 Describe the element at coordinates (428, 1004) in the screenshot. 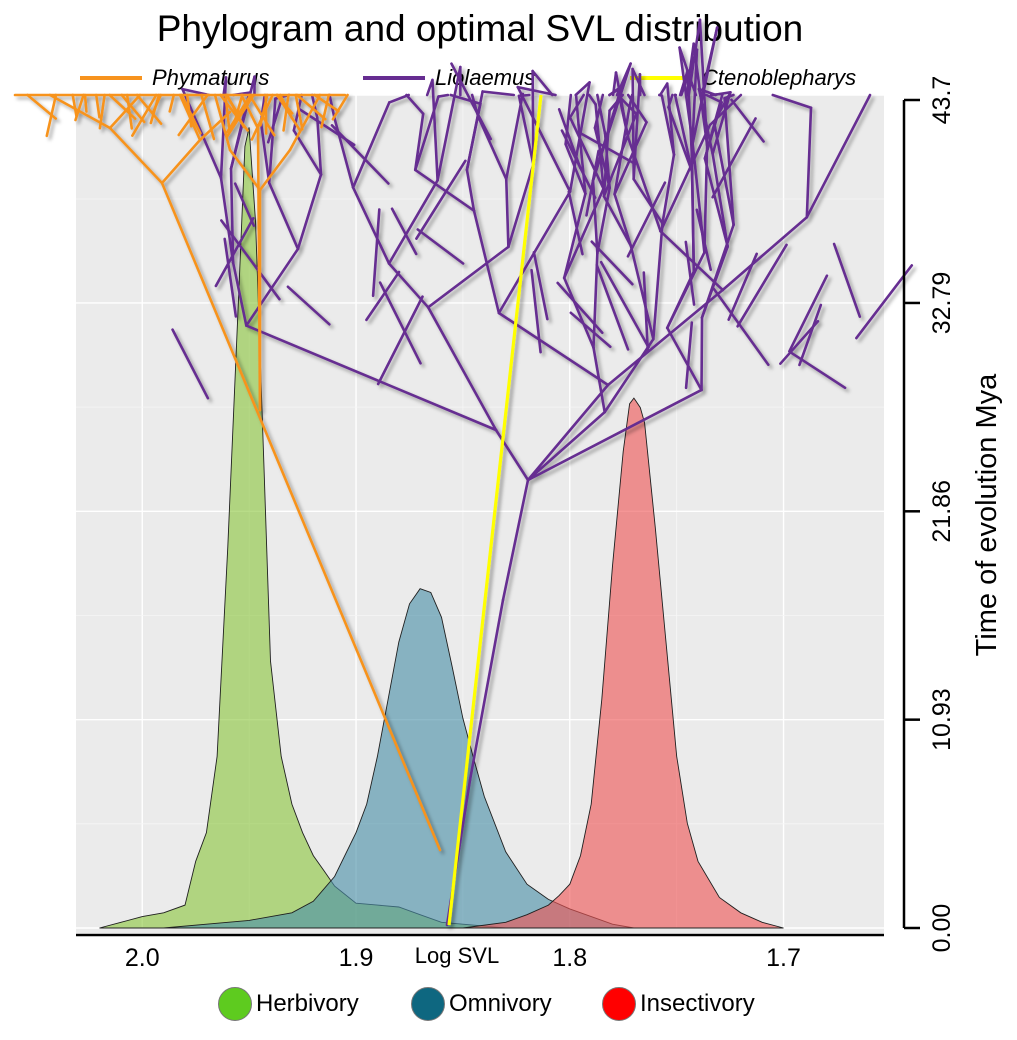

I see `diet-dot-omnivory` at that location.